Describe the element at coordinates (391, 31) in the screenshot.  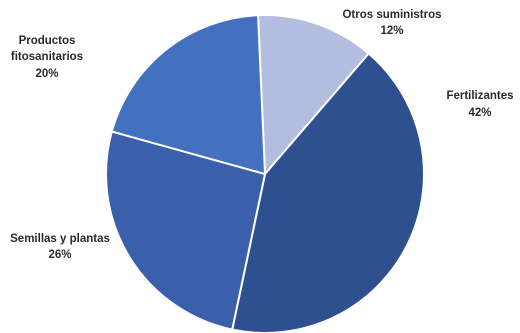
I see `slice-value-otros-suministros: 12%` at that location.